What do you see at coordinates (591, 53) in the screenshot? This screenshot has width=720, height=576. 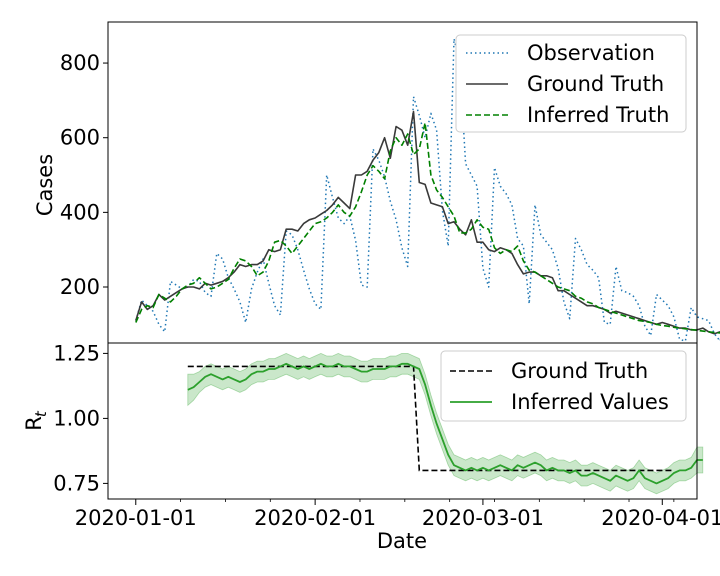 I see `legend-observation-label: Observation` at bounding box center [591, 53].